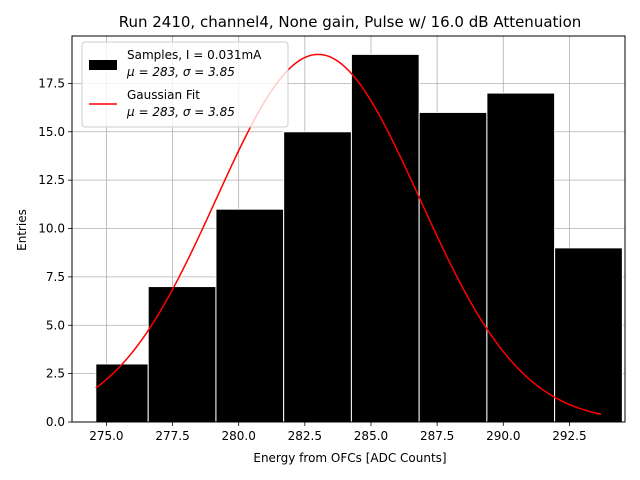  What do you see at coordinates (371, 436) in the screenshot?
I see `x-tick-label: 285.0` at bounding box center [371, 436].